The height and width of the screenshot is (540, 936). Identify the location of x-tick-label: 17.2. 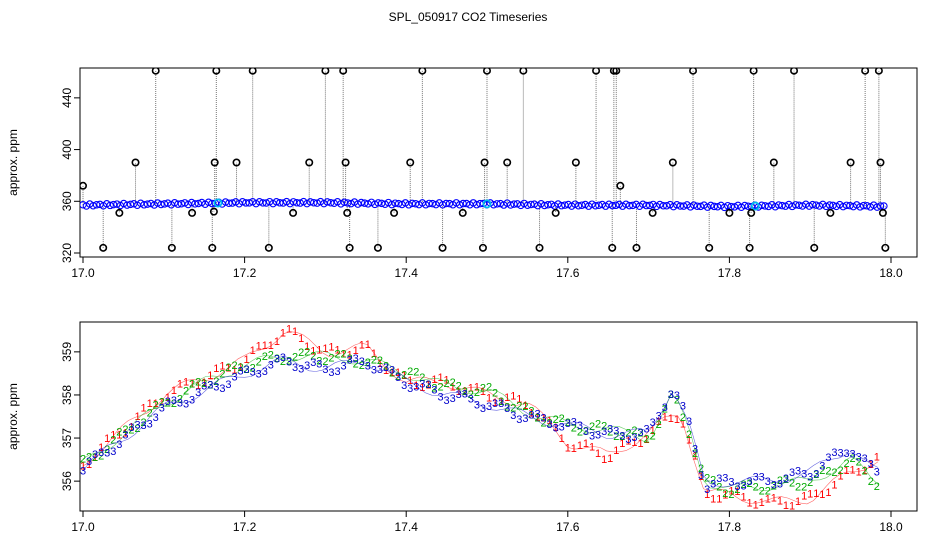
(245, 527).